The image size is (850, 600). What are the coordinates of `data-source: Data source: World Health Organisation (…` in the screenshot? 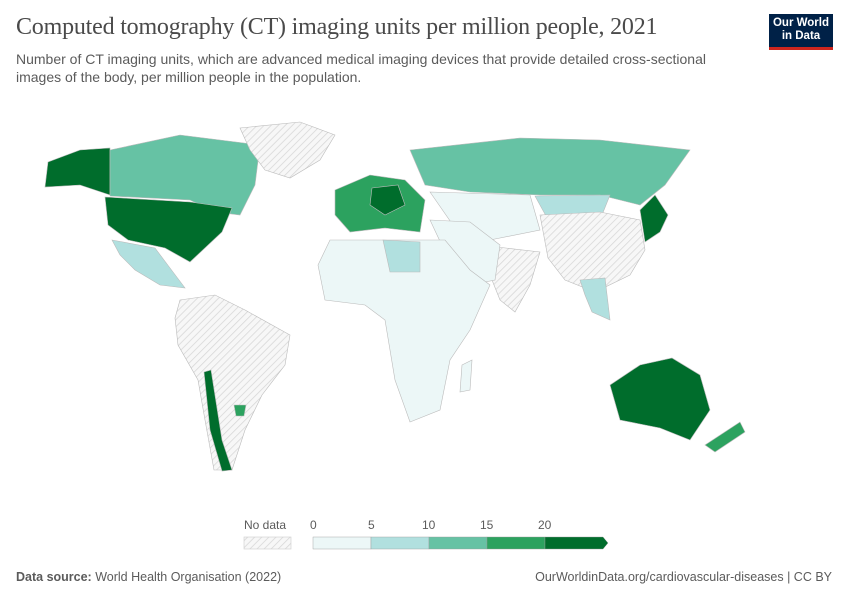 It's located at (148, 577).